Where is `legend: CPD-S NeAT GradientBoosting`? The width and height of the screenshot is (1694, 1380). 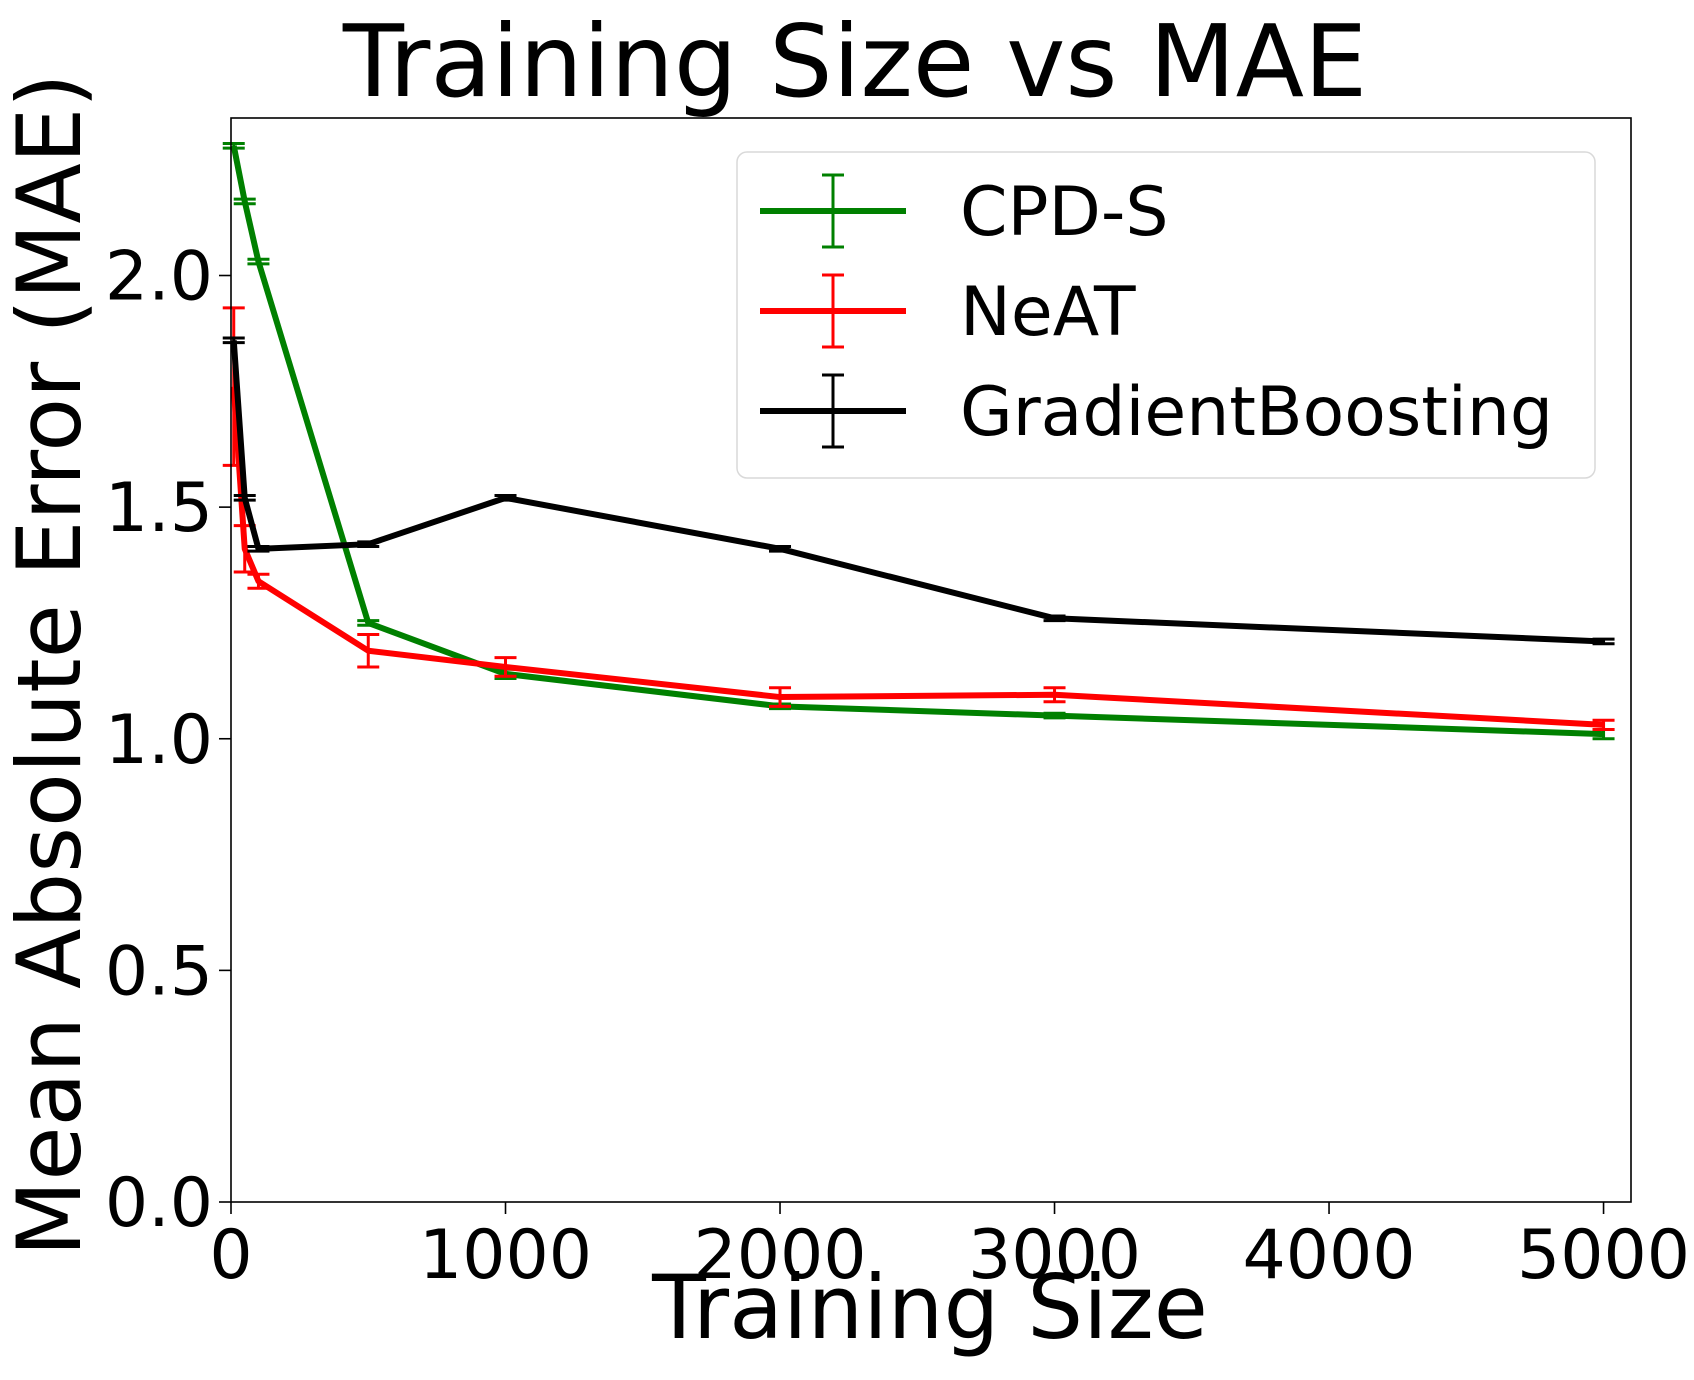
legend: CPD-S NeAT GradientBoosting is located at coordinates (1166, 315).